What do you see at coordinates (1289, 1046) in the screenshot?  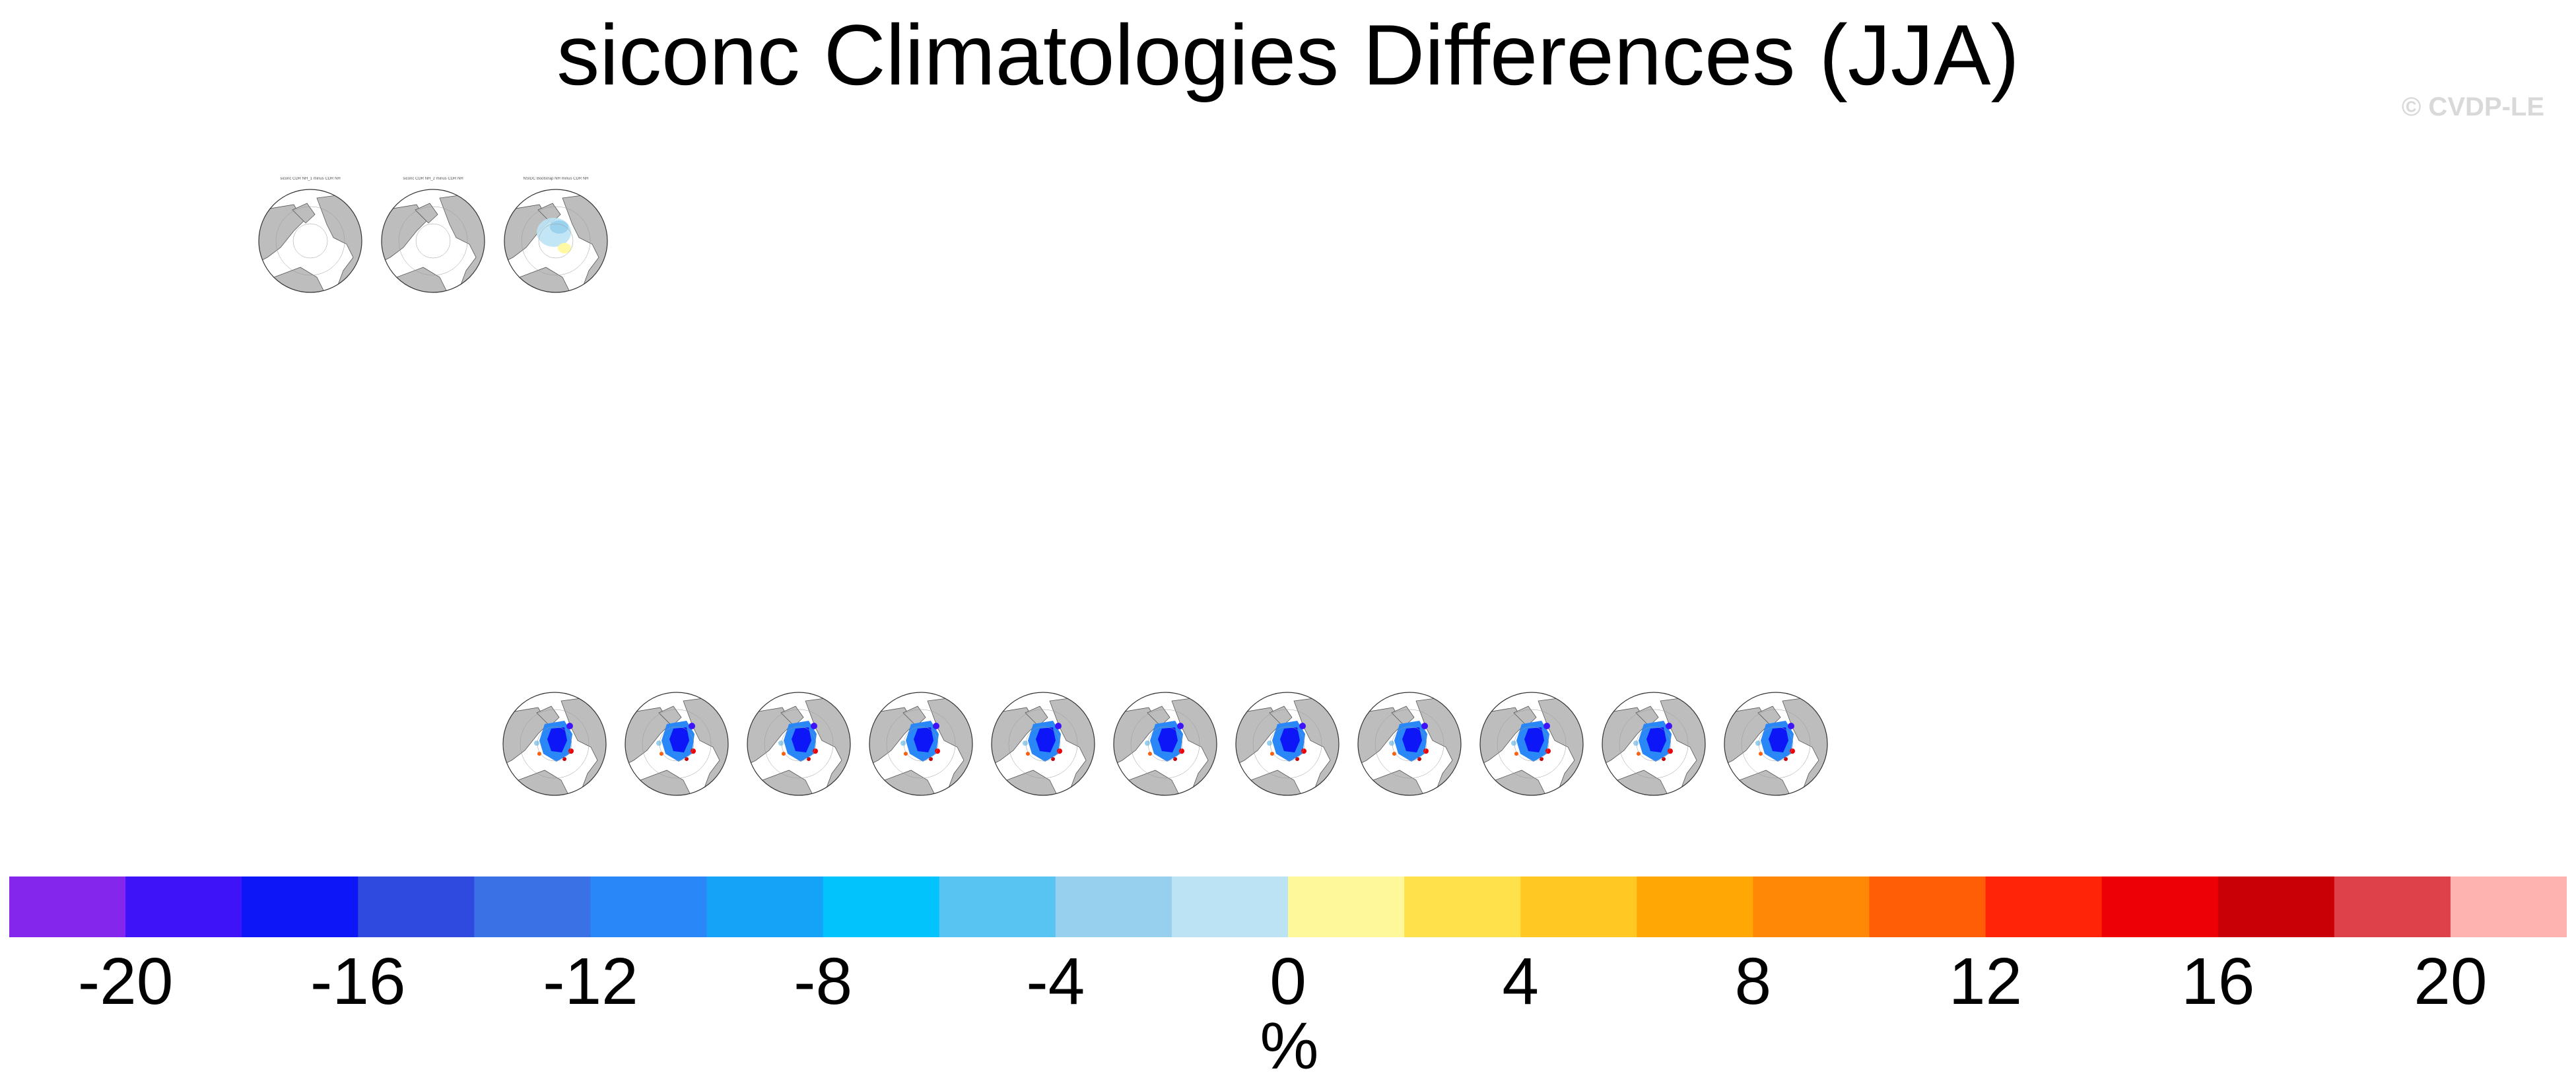 I see `colorbar-unit: %` at bounding box center [1289, 1046].